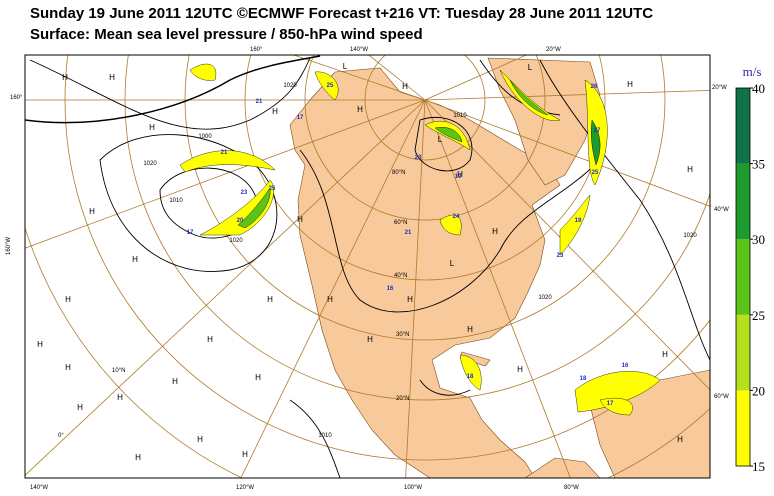 Image resolution: width=774 pixels, height=496 pixels. I want to click on colorbar: 15 20 25 30 35 40, so click(750, 277).